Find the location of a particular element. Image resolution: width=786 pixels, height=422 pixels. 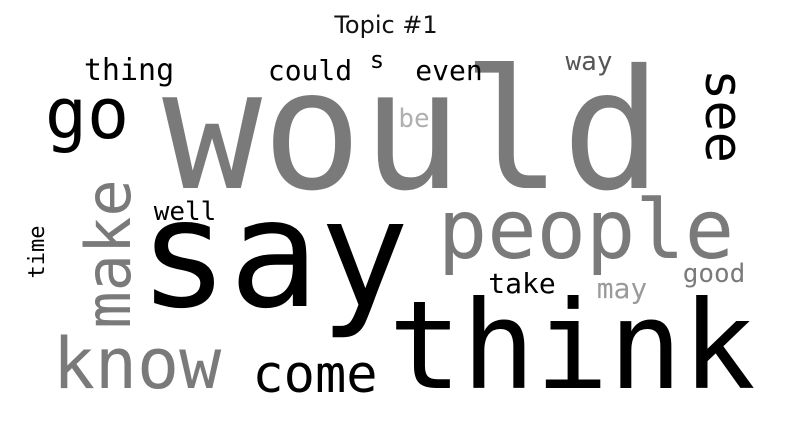

word-be: be is located at coordinates (413, 119).